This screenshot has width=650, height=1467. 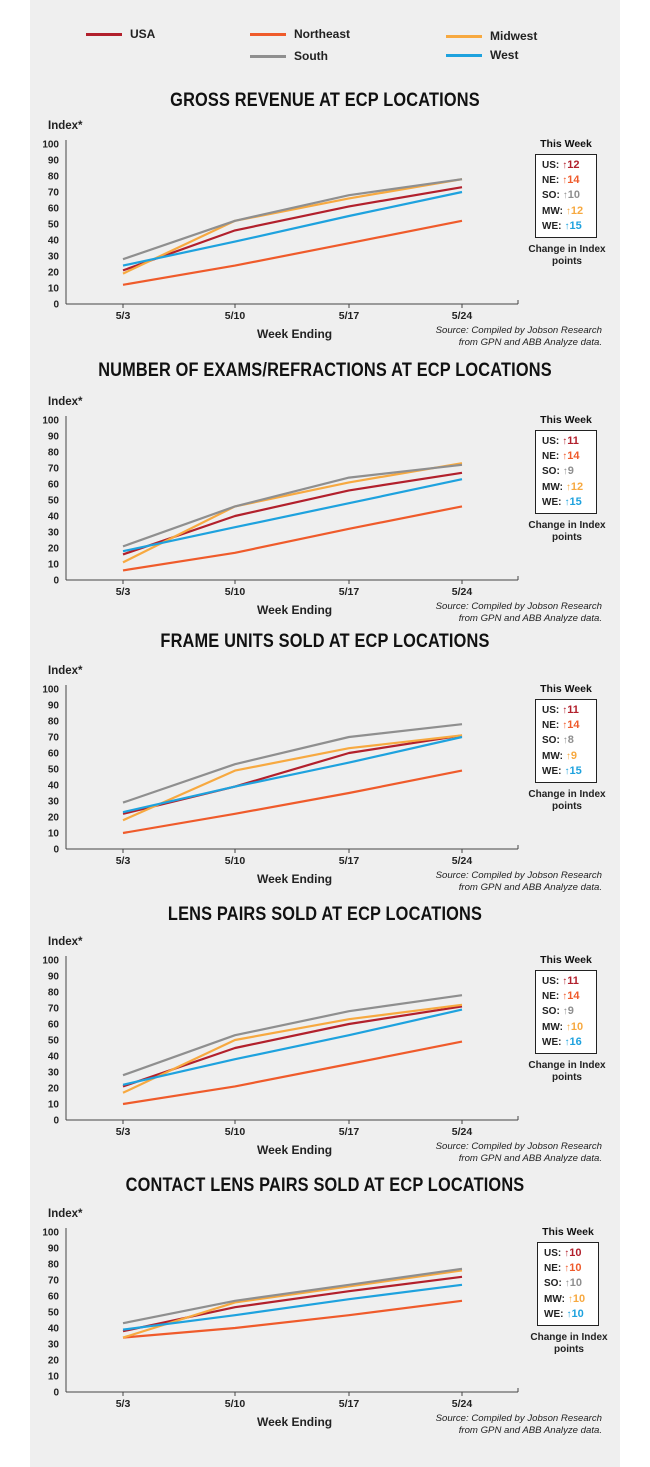 I want to click on change-row-so: SO: ↑10, so click(x=569, y=195).